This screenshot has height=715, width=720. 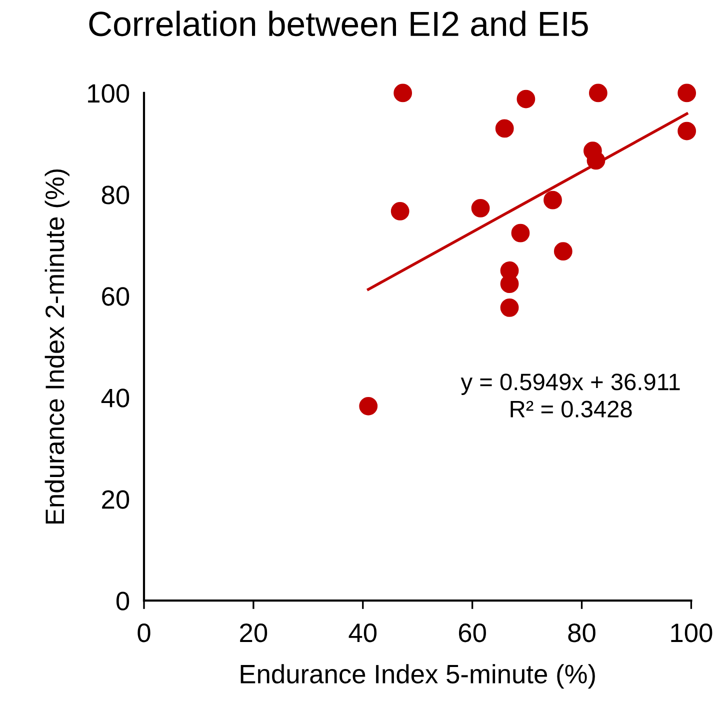 What do you see at coordinates (109, 93) in the screenshot?
I see `y-tick-label: 100` at bounding box center [109, 93].